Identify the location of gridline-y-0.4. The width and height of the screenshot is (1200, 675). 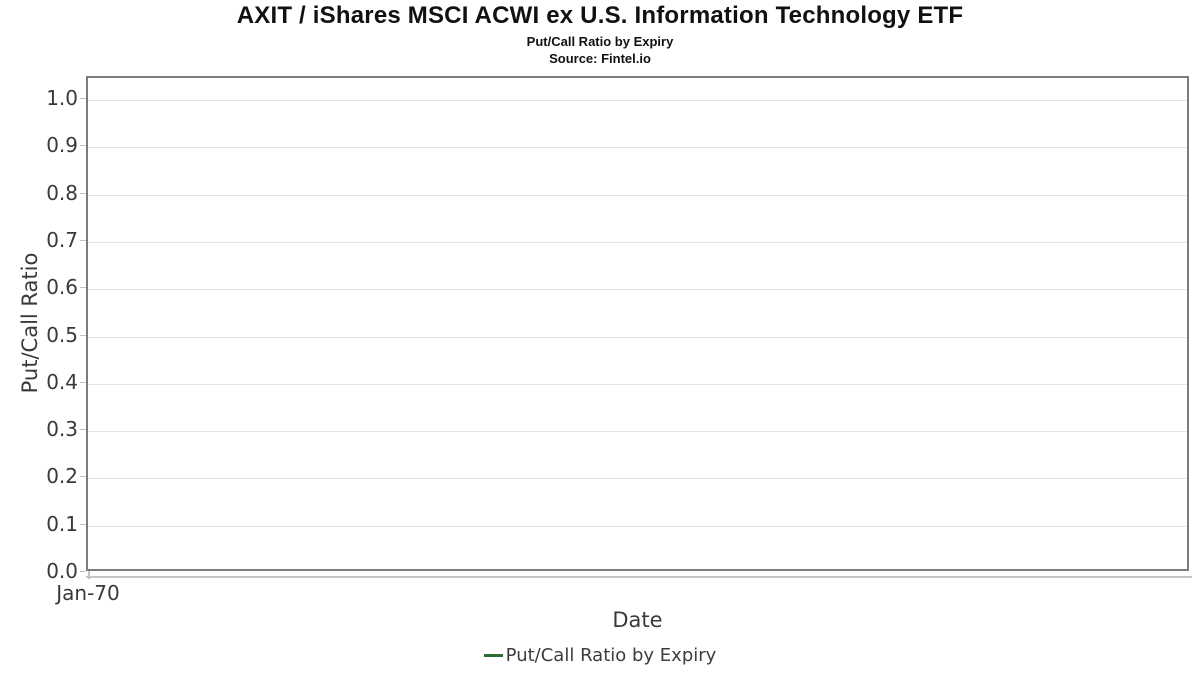
(637, 384).